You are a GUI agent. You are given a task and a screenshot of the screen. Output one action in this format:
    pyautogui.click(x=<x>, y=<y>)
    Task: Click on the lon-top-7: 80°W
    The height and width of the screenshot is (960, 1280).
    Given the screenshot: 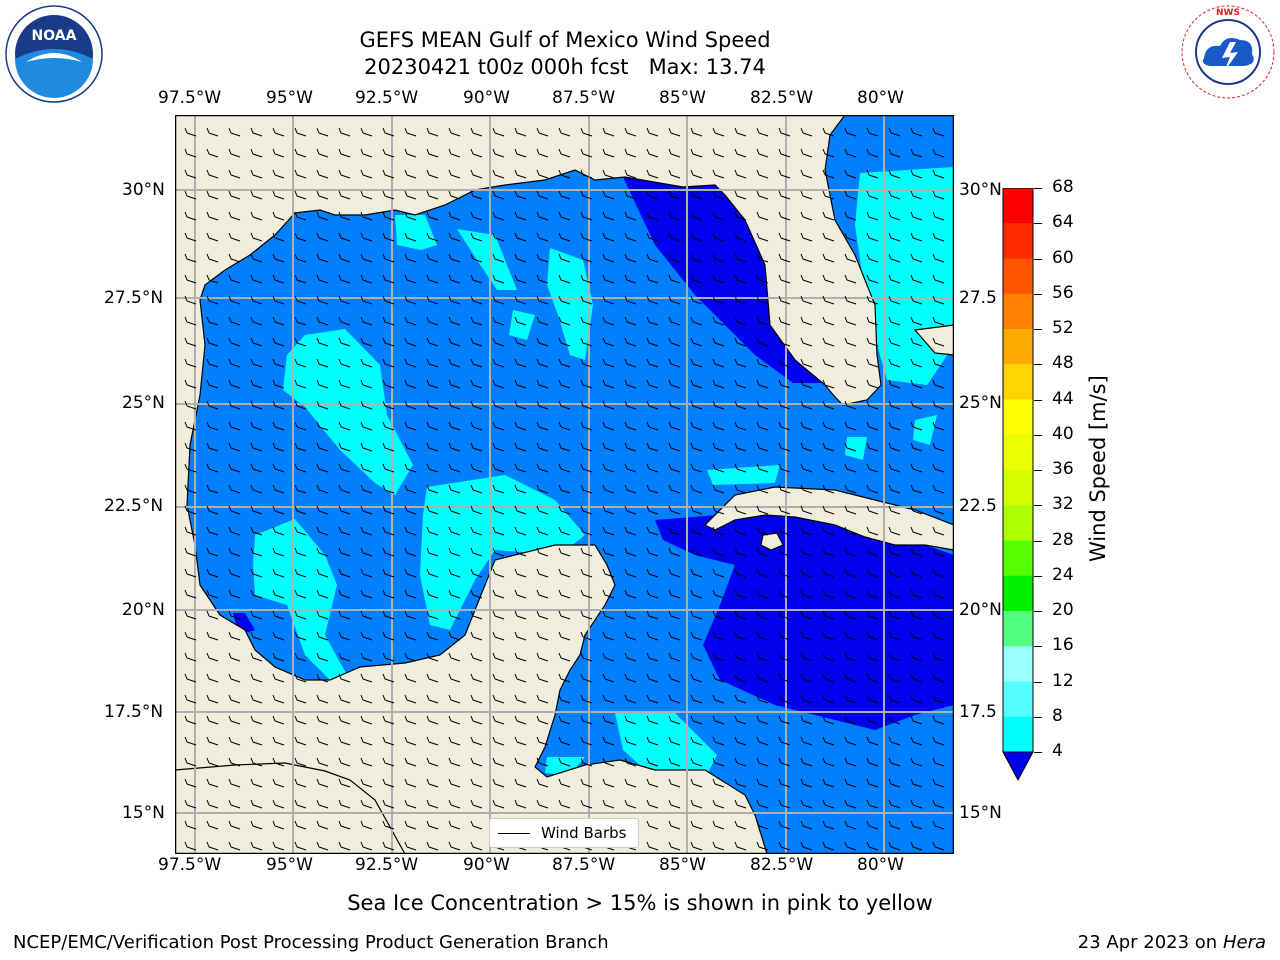 What is the action you would take?
    pyautogui.click(x=880, y=98)
    